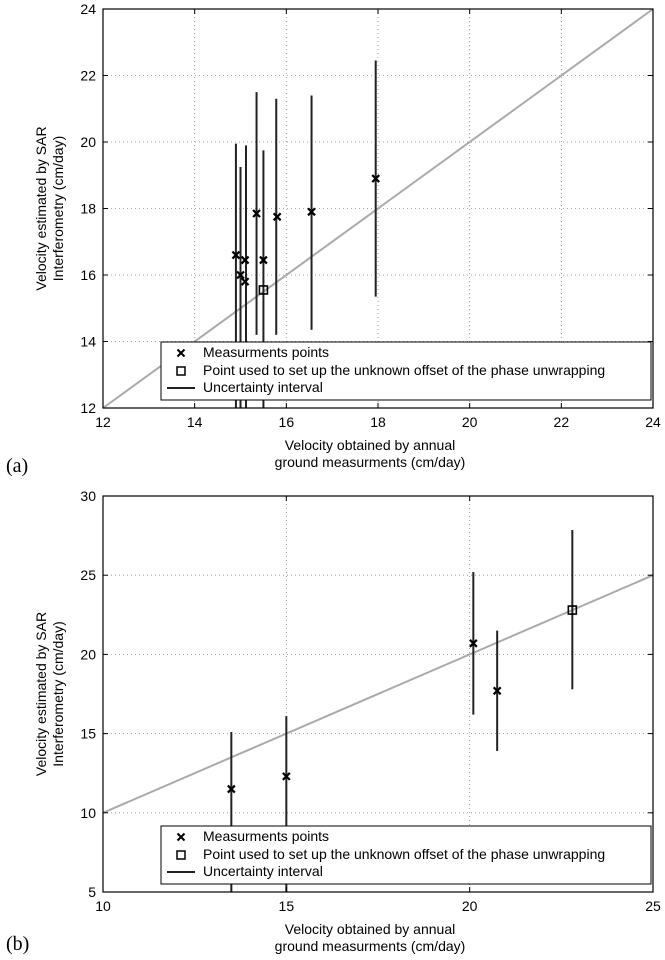  I want to click on y-tick-label: 24, so click(88, 9).